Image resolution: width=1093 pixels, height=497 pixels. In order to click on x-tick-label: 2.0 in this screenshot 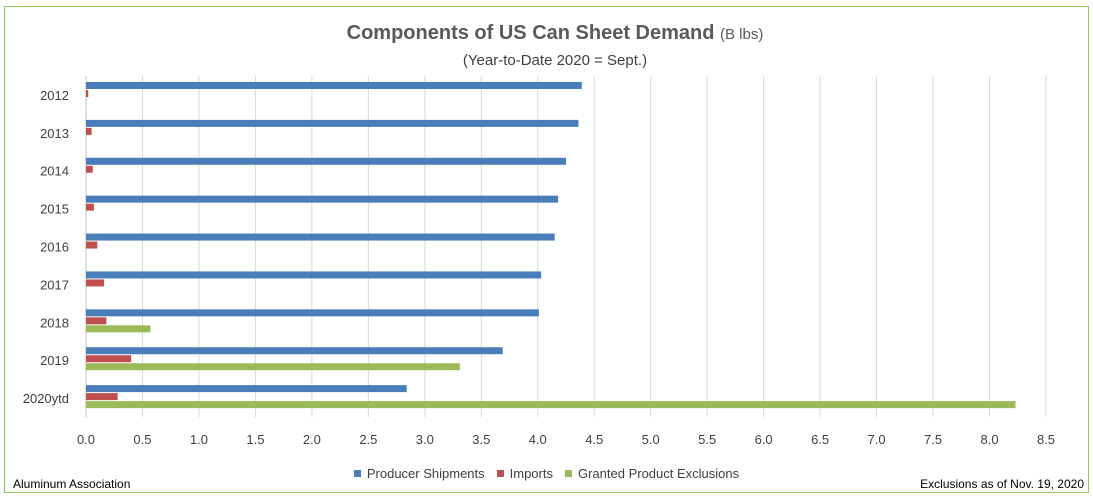, I will do `click(312, 439)`.